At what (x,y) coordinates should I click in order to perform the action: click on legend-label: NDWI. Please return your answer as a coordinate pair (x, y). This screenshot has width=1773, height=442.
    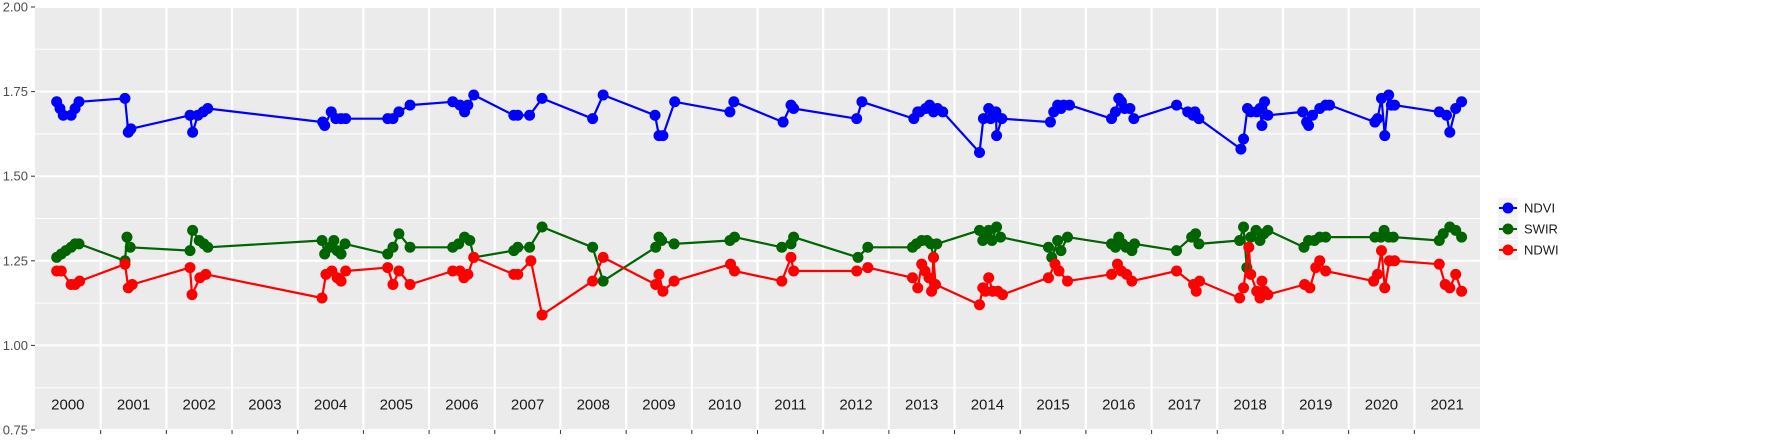
    Looking at the image, I should click on (1541, 250).